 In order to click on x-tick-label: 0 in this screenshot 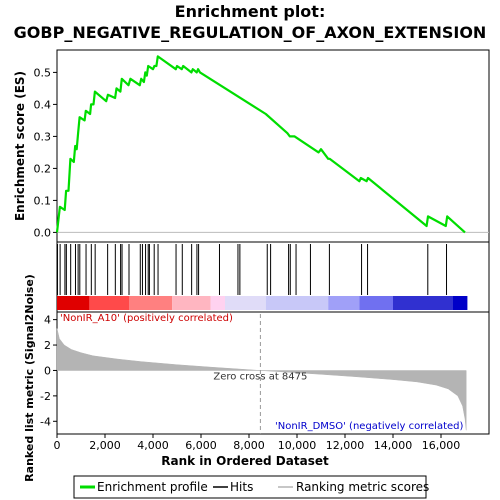, I will do `click(57, 445)`.